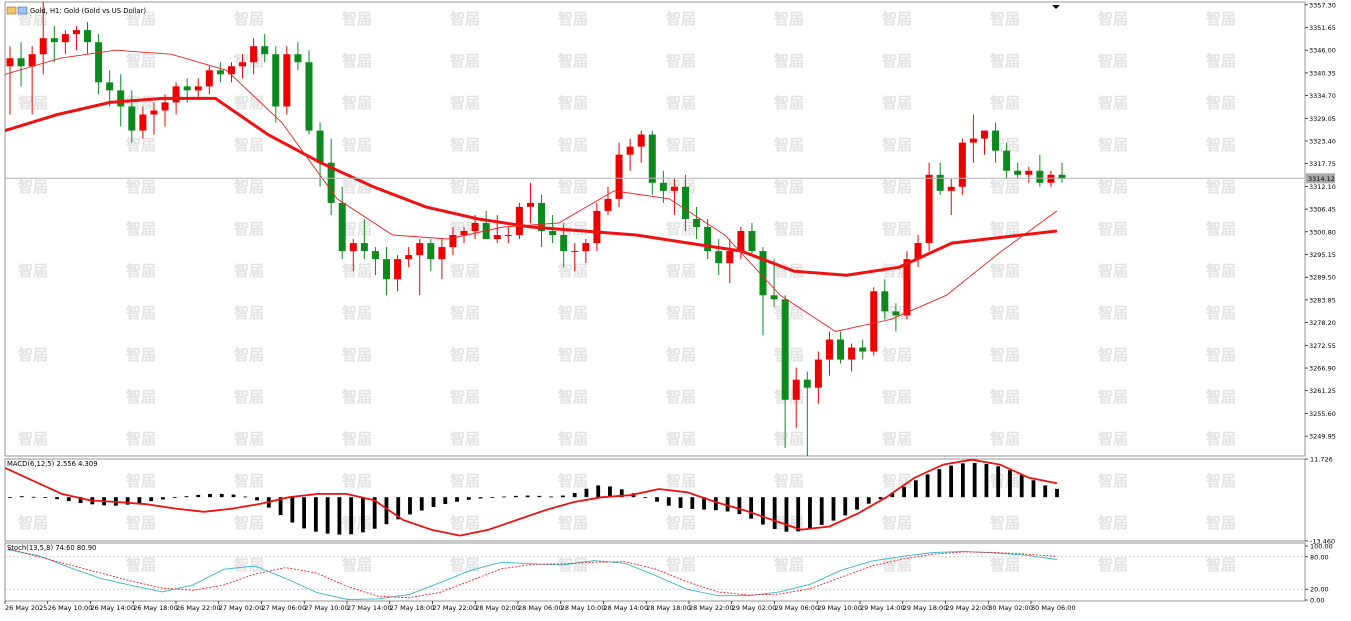 The width and height of the screenshot is (1351, 621). I want to click on chart-shift-marker-icon, so click(1056, 7).